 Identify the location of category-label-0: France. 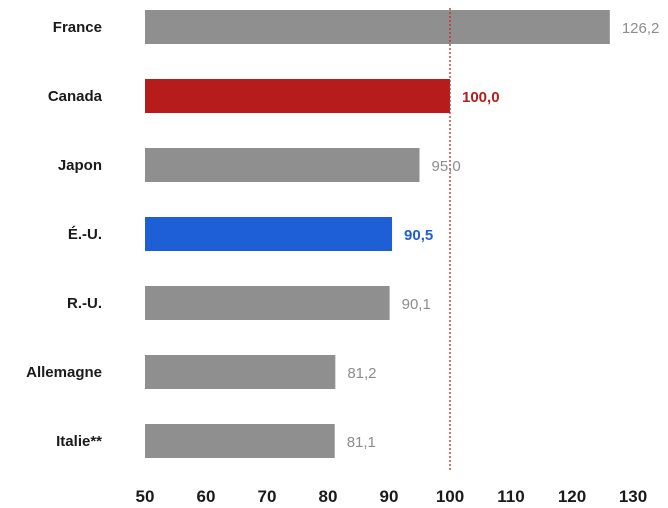
(77, 27).